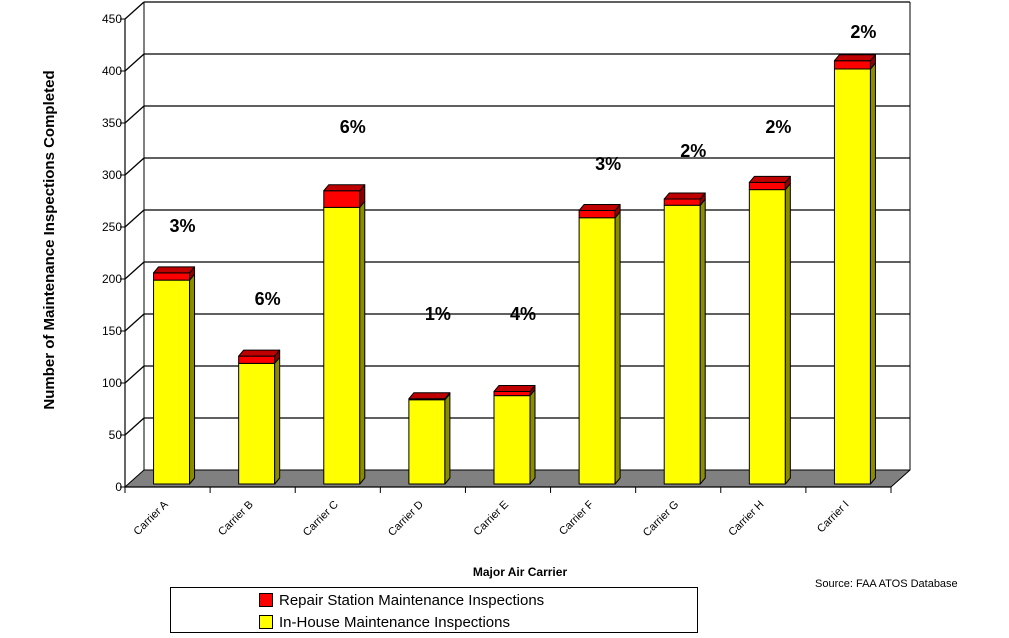  I want to click on x-tick-label: Carrier I, so click(833, 517).